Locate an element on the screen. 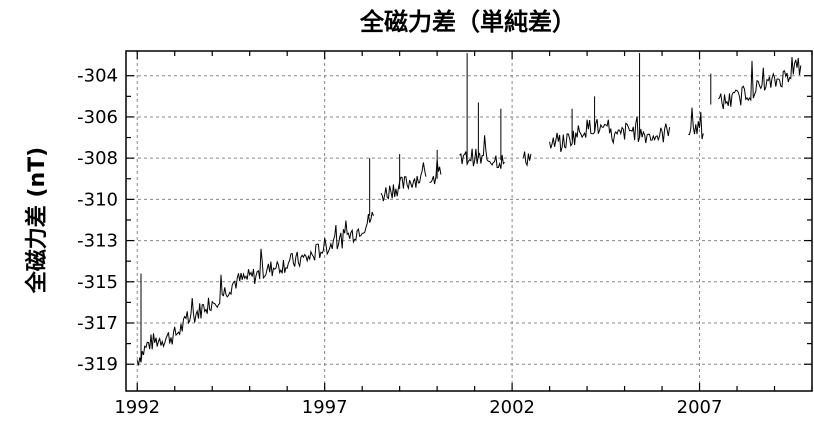  y-tick-label: -308 is located at coordinates (97, 158).